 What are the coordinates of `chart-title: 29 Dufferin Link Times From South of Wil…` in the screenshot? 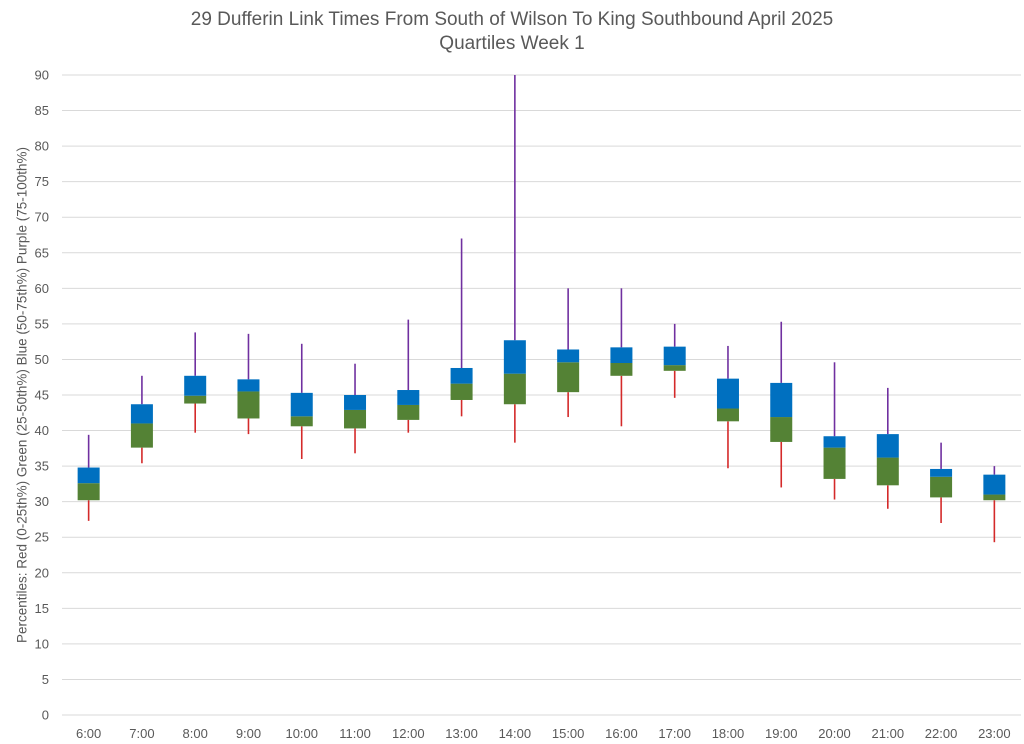 It's located at (512, 19).